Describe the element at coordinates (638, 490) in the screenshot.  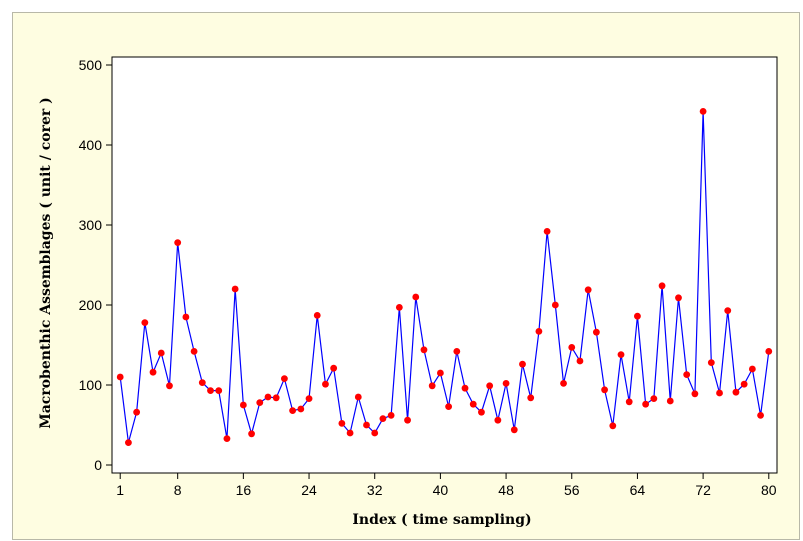
I see `x-tick-label: 64` at that location.